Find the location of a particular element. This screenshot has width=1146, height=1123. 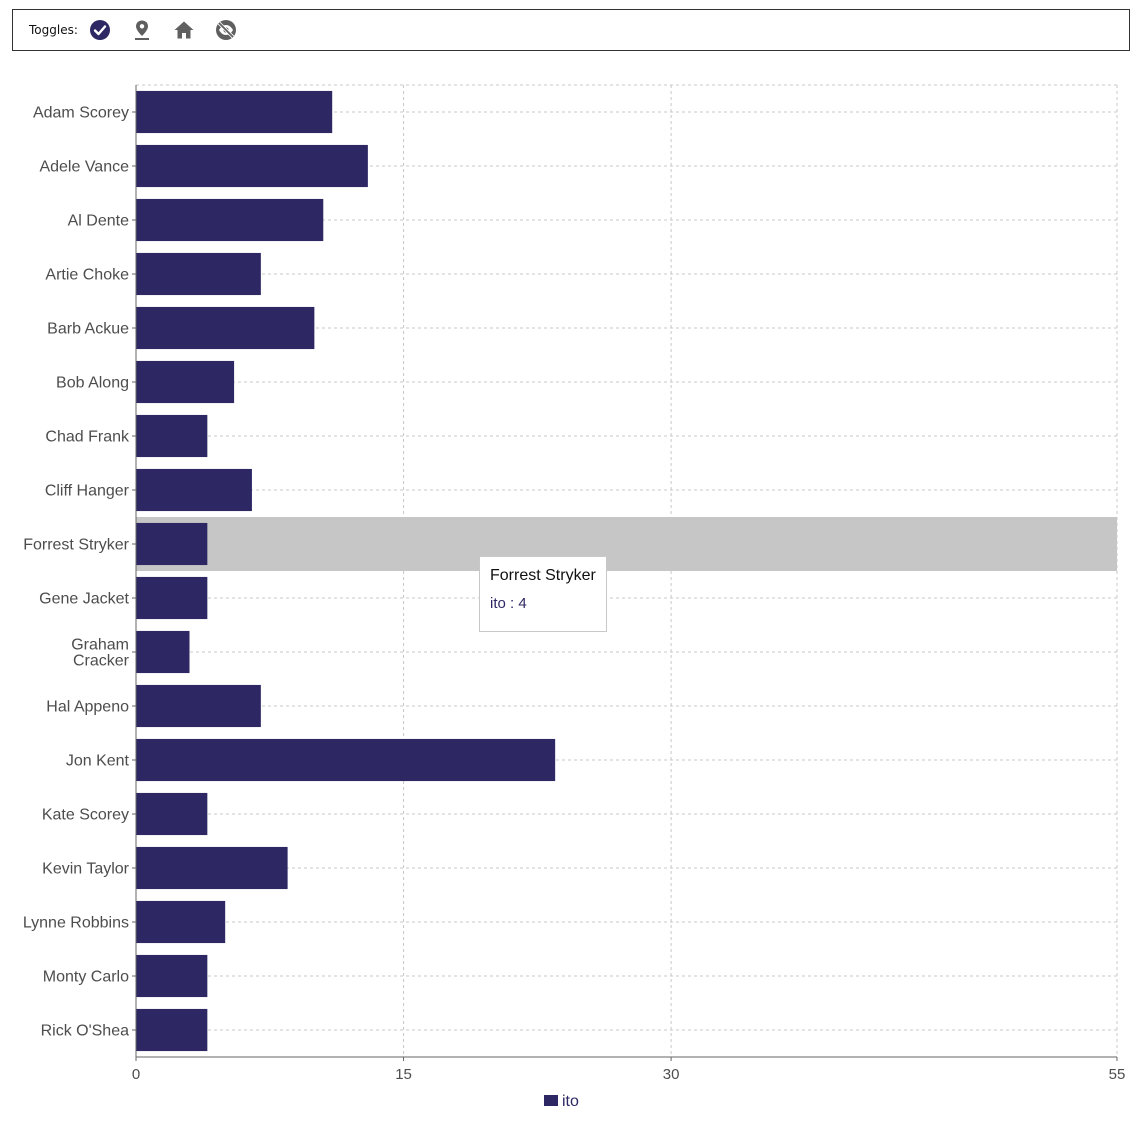

hover-highlight-band is located at coordinates (626, 544).